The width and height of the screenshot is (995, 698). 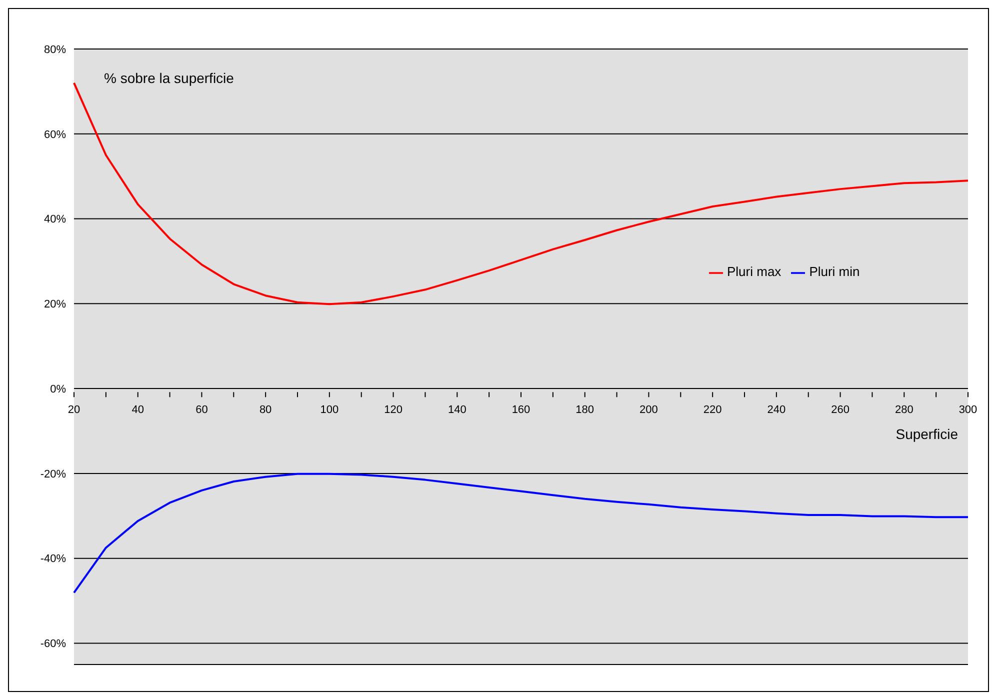 I want to click on x-tick-label: 300, so click(x=968, y=410).